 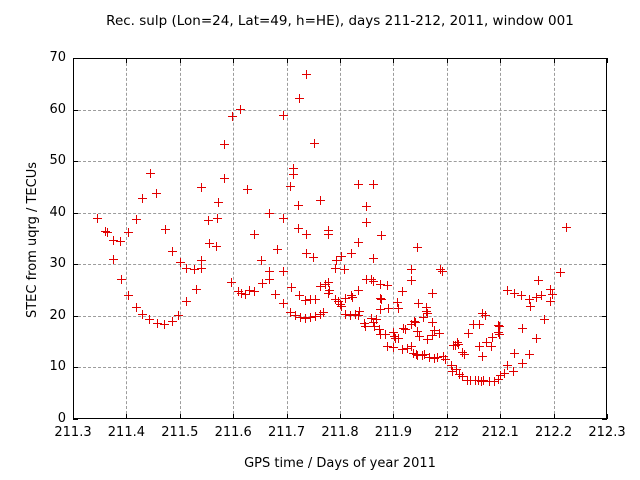 What do you see at coordinates (61, 418) in the screenshot?
I see `y-tick-label: 0` at bounding box center [61, 418].